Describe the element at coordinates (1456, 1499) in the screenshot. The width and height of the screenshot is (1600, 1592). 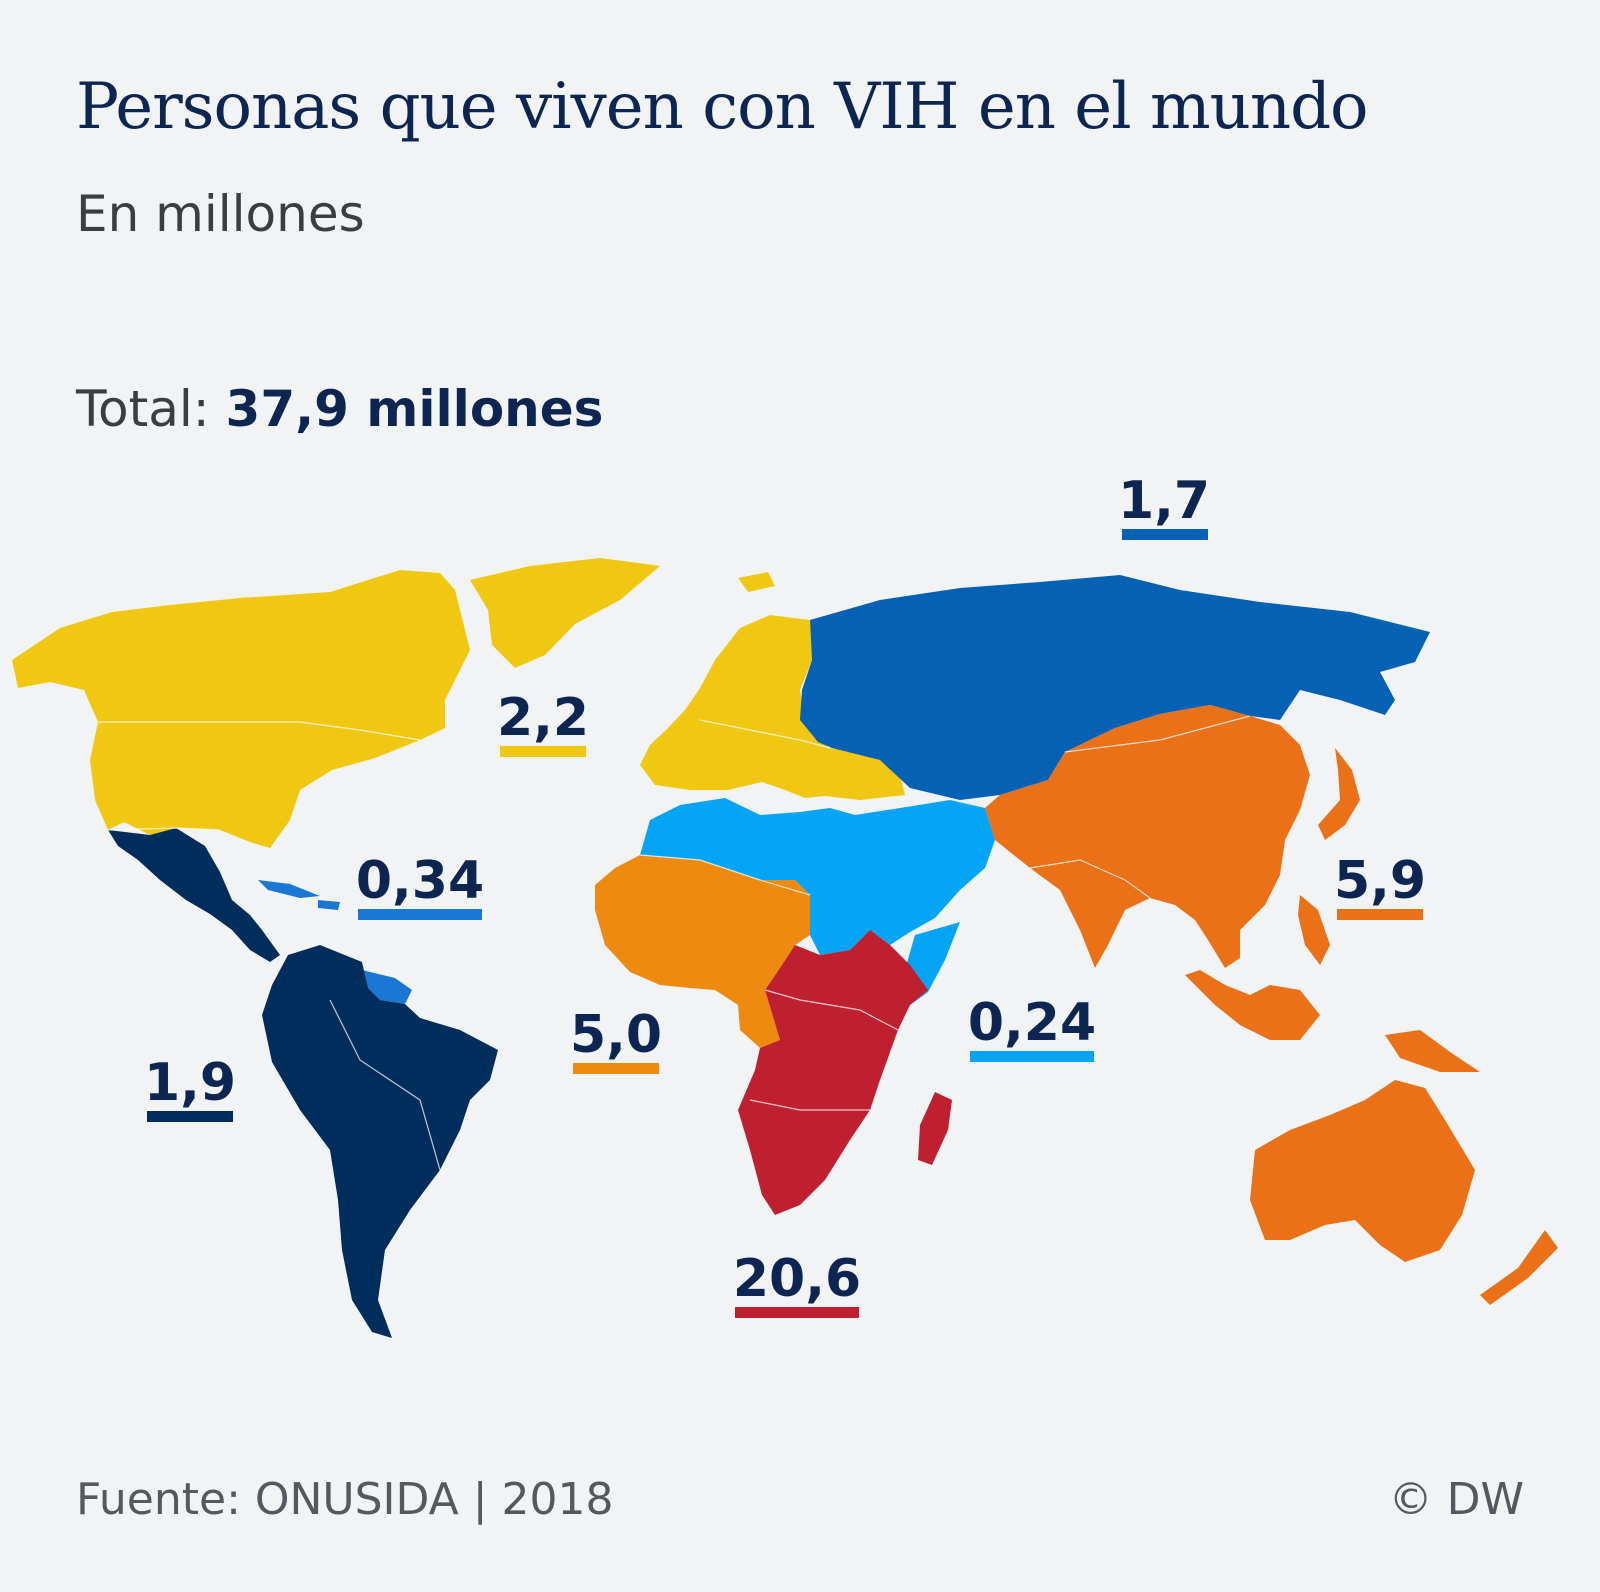
I see `copyright-note: © DW` at that location.